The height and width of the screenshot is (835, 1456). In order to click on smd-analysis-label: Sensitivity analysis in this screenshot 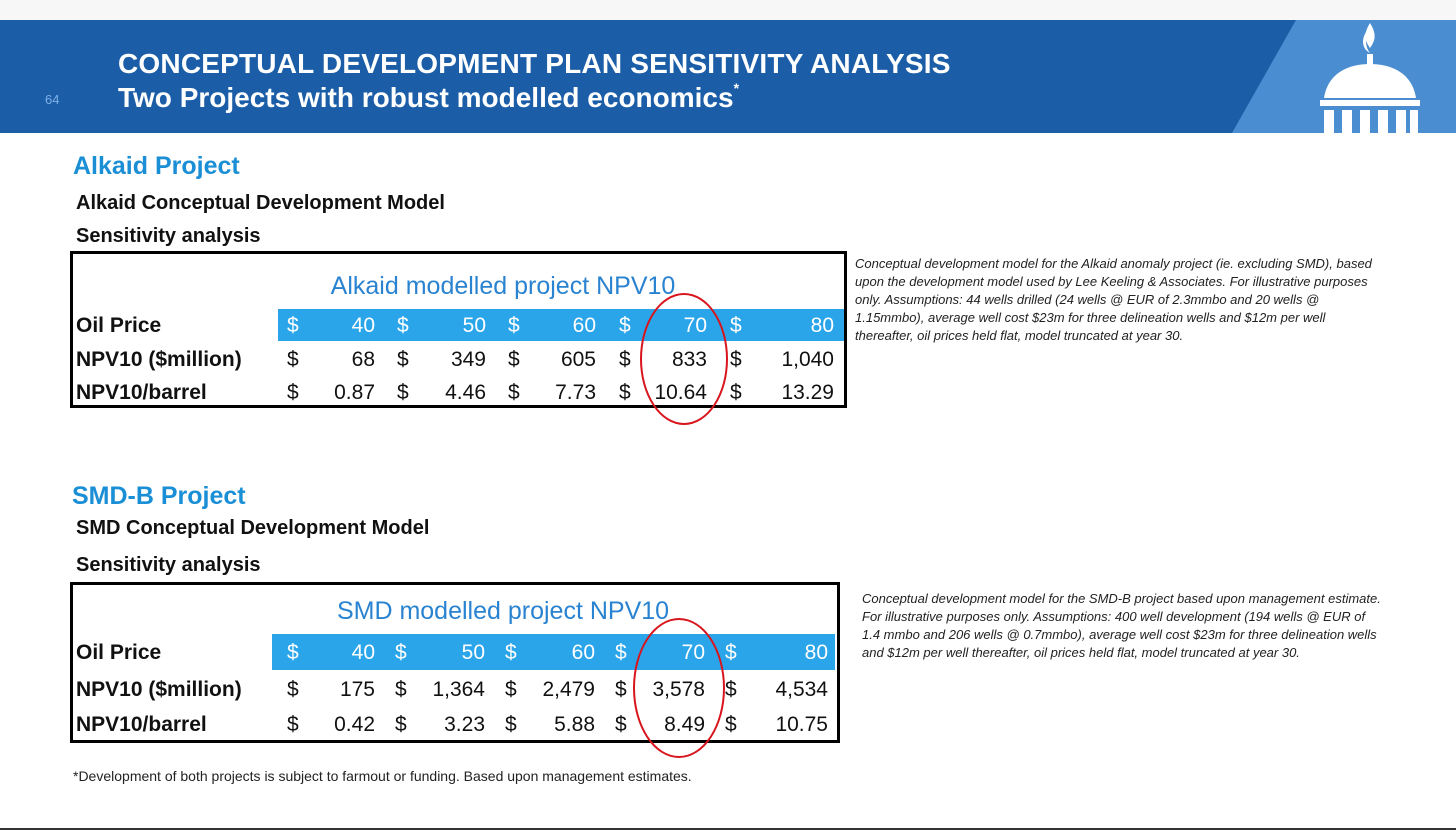, I will do `click(168, 565)`.